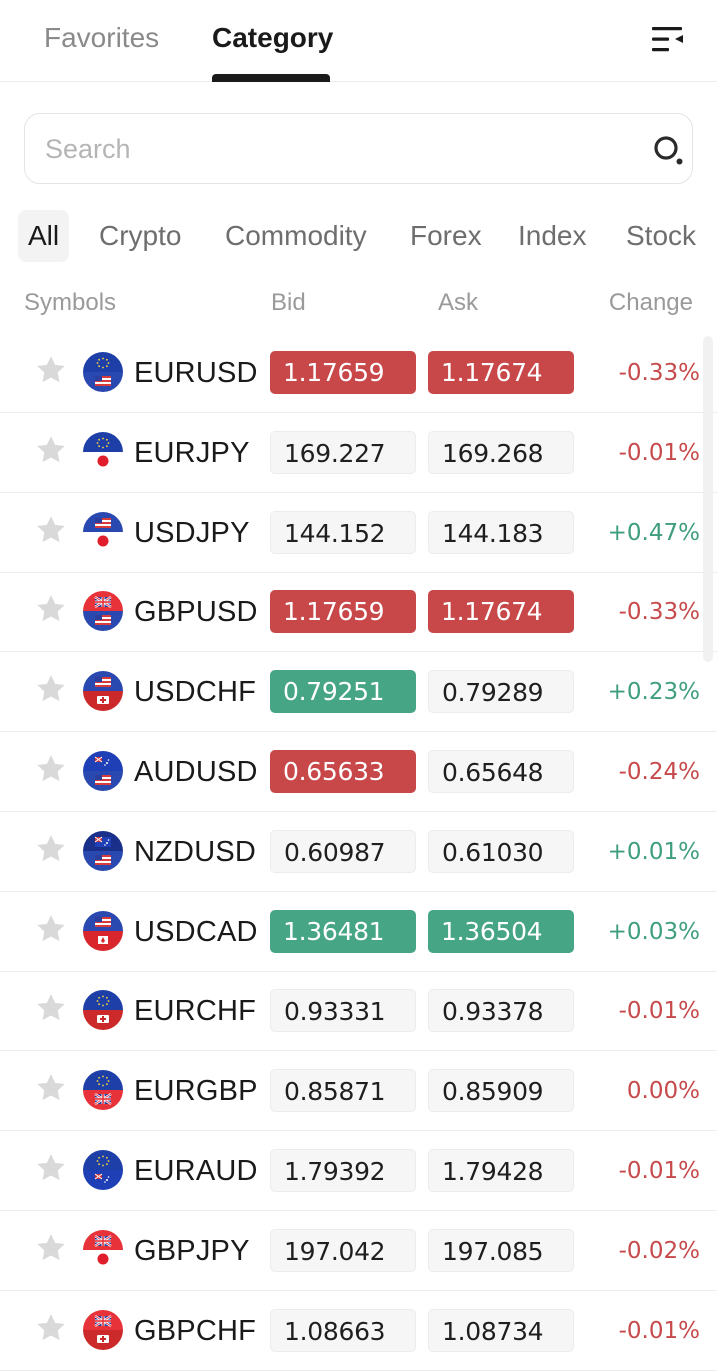  I want to click on ask-price: 169.268, so click(501, 452).